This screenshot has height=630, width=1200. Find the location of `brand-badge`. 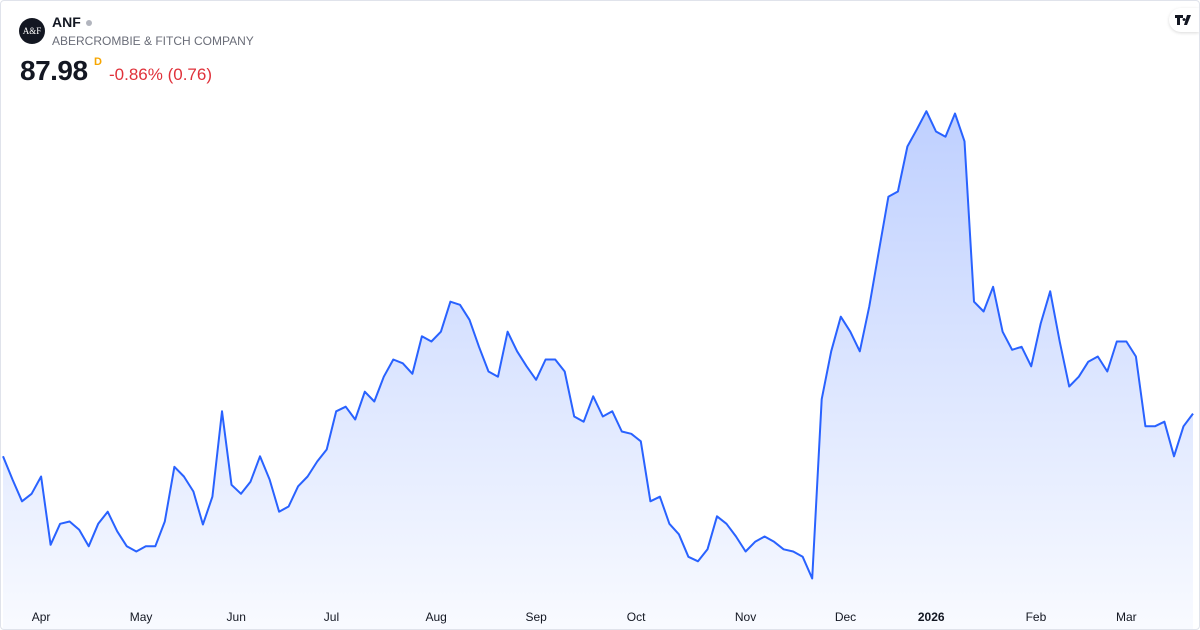

brand-badge is located at coordinates (1184, 20).